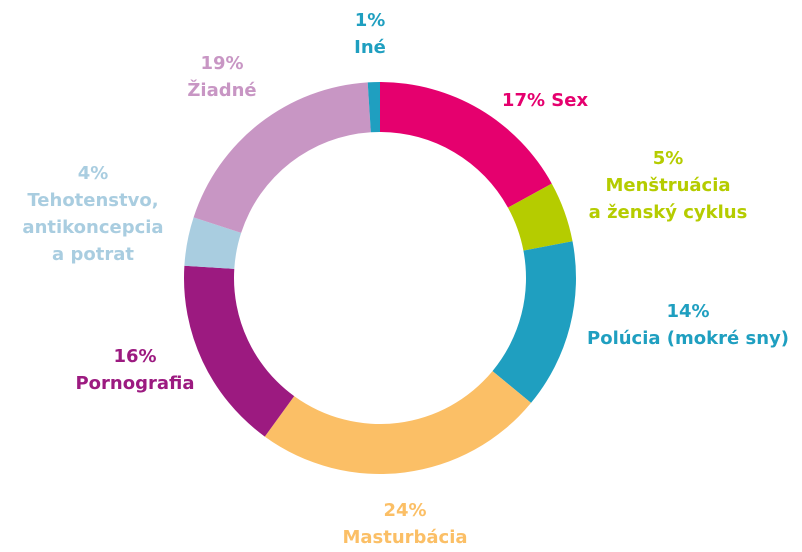 The image size is (802, 552). I want to click on value-label: 1%, so click(370, 20).